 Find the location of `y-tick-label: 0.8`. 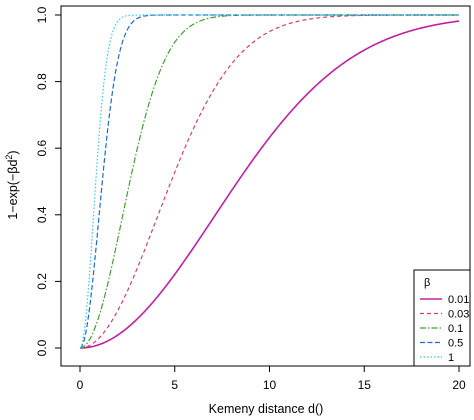

y-tick-label: 0.8 is located at coordinates (42, 81).